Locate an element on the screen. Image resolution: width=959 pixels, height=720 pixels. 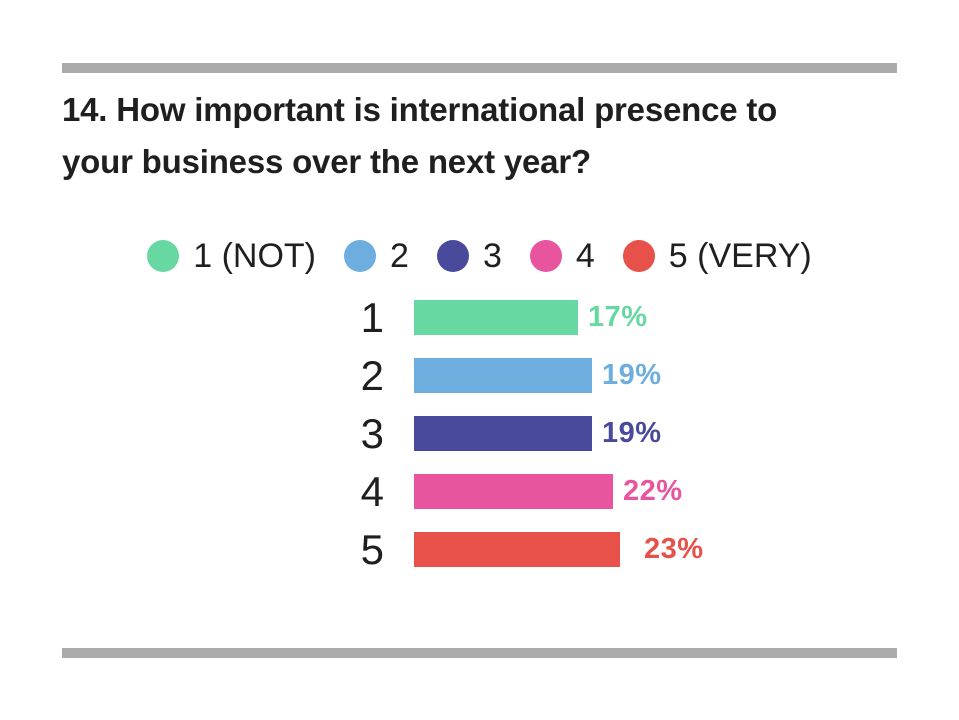
legend-label: 2 is located at coordinates (399, 256).